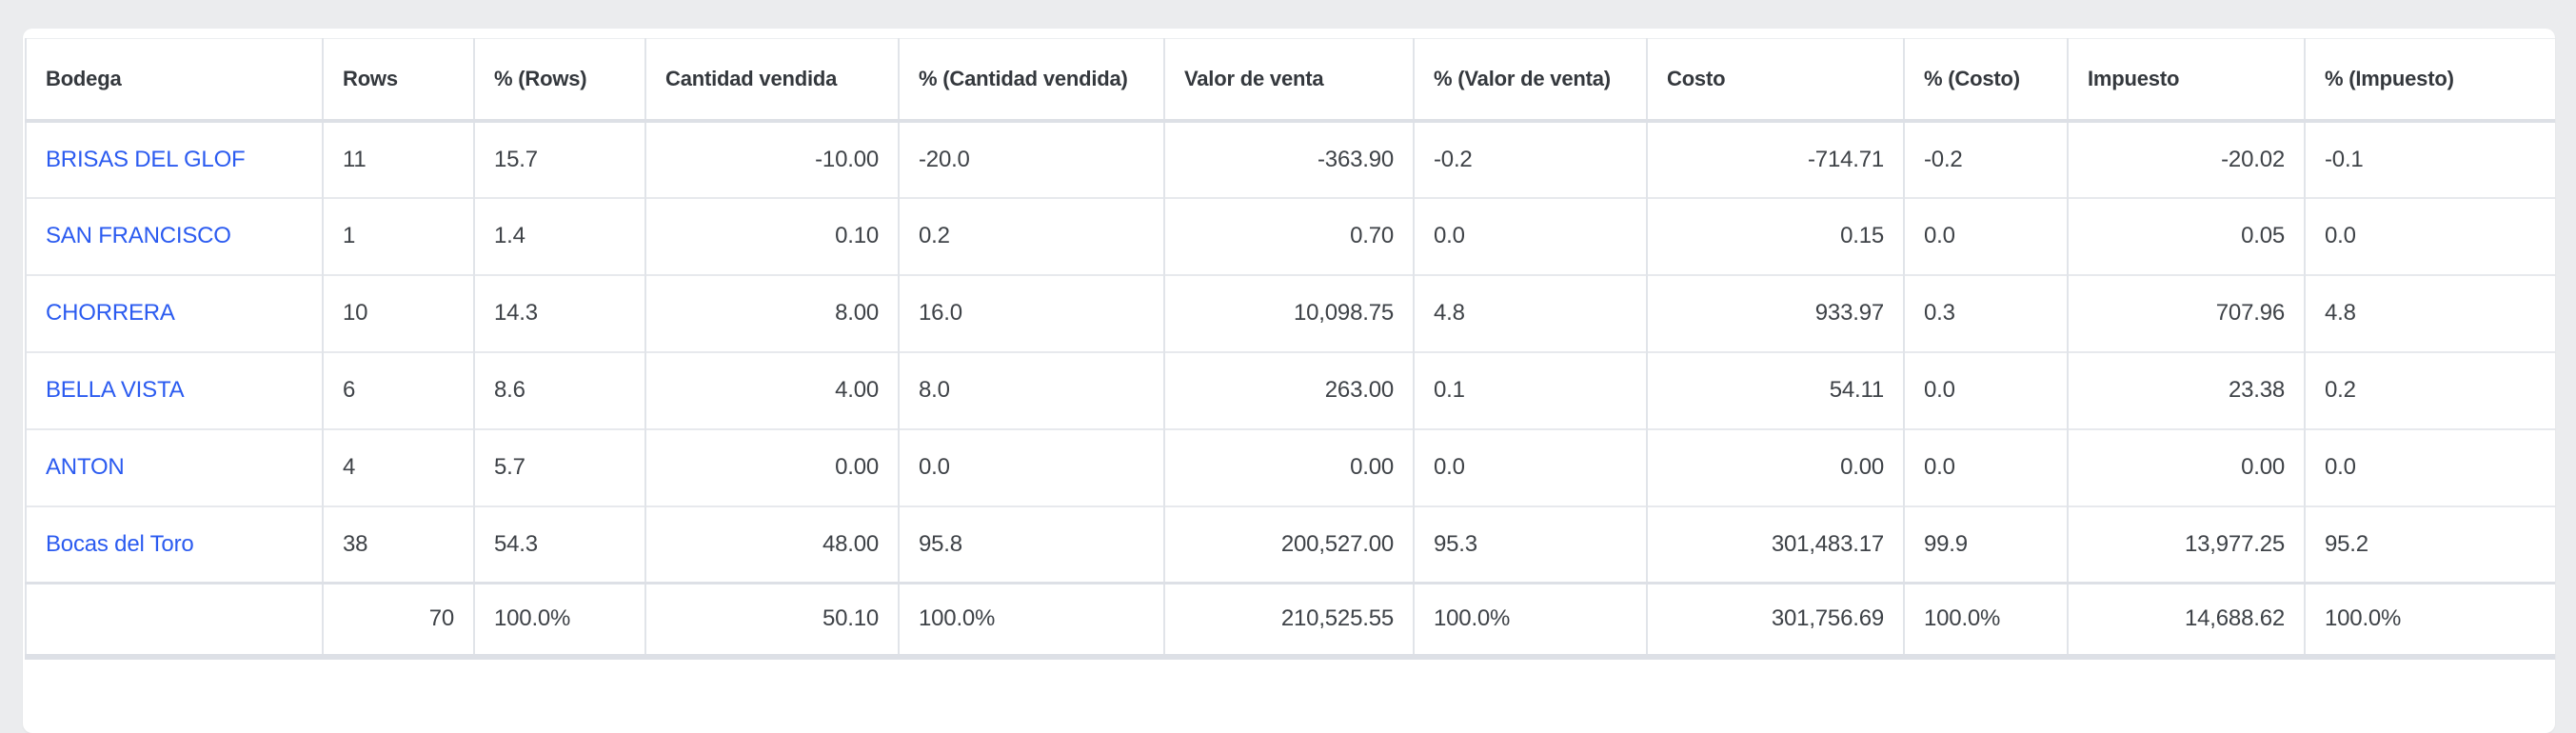 The height and width of the screenshot is (733, 2576). Describe the element at coordinates (398, 80) in the screenshot. I see `column-header-rows: Rows` at that location.